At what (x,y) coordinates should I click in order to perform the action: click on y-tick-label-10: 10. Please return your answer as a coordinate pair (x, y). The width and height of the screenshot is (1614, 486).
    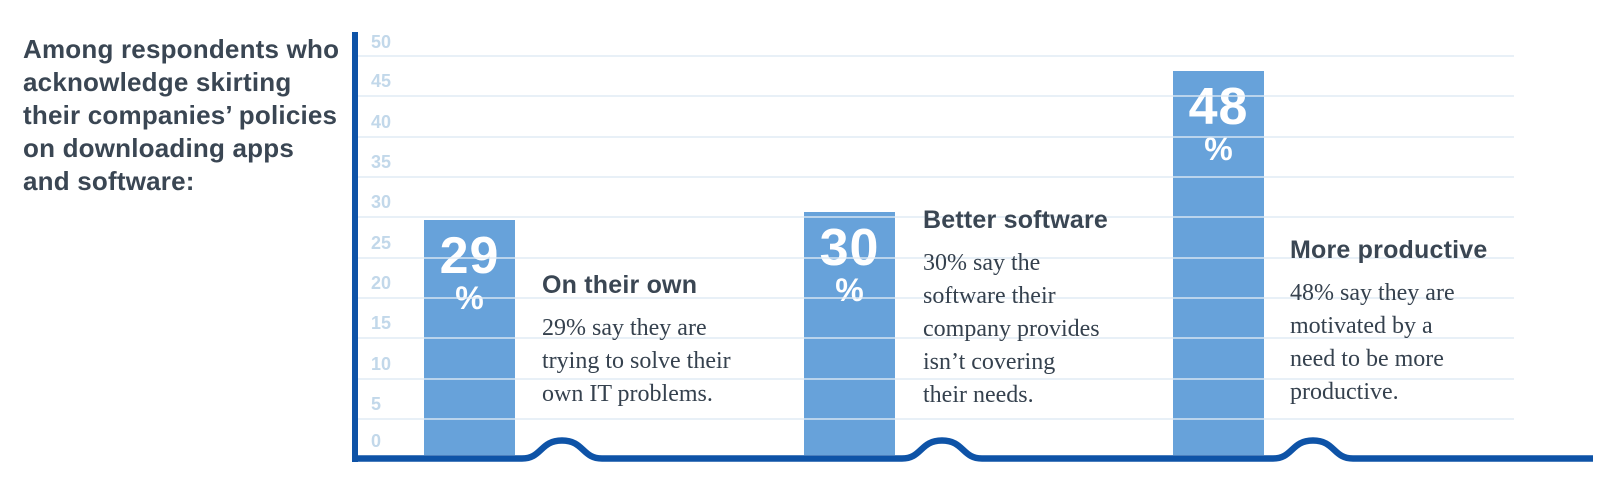
    Looking at the image, I should click on (381, 364).